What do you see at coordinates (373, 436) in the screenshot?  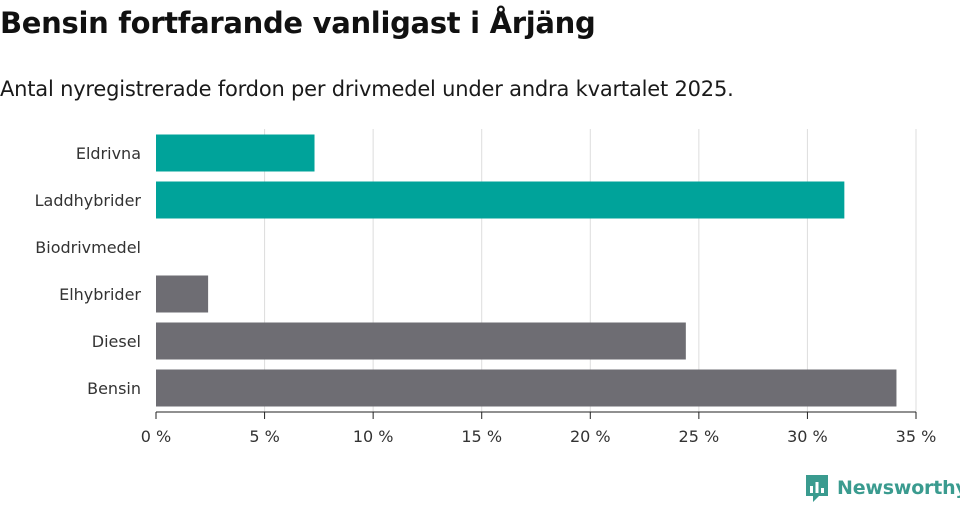 I see `x-tick-label: 10 %` at bounding box center [373, 436].